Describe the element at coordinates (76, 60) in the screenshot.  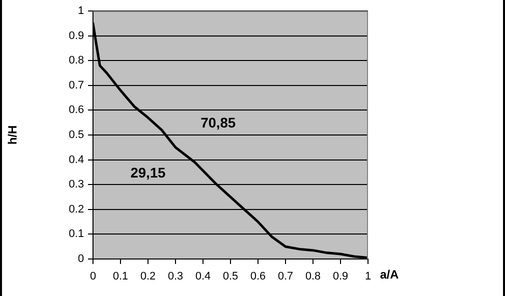
I see `y-tick-label: 0.8` at that location.